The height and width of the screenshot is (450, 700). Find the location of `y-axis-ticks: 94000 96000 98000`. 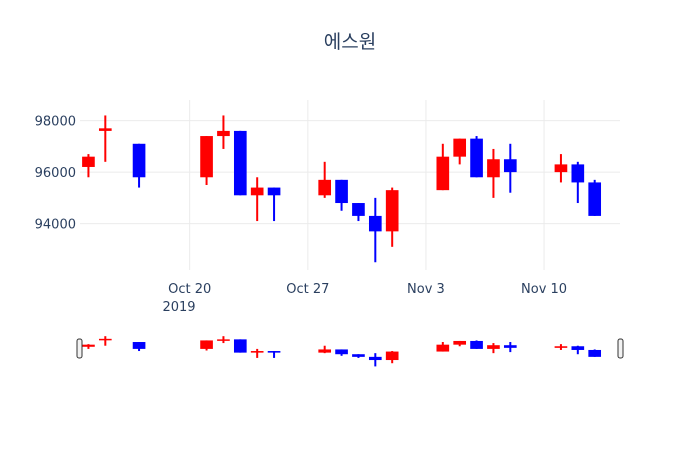

y-axis-ticks: 94000 96000 98000 is located at coordinates (55, 174).